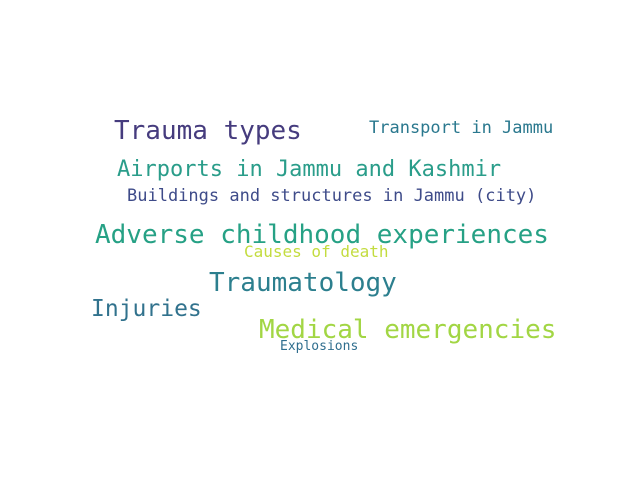 This screenshot has width=640, height=480. Describe the element at coordinates (309, 169) in the screenshot. I see `word-airports-in-jammu-and-kashmir: Airports in Jammu and Kashmir` at that location.